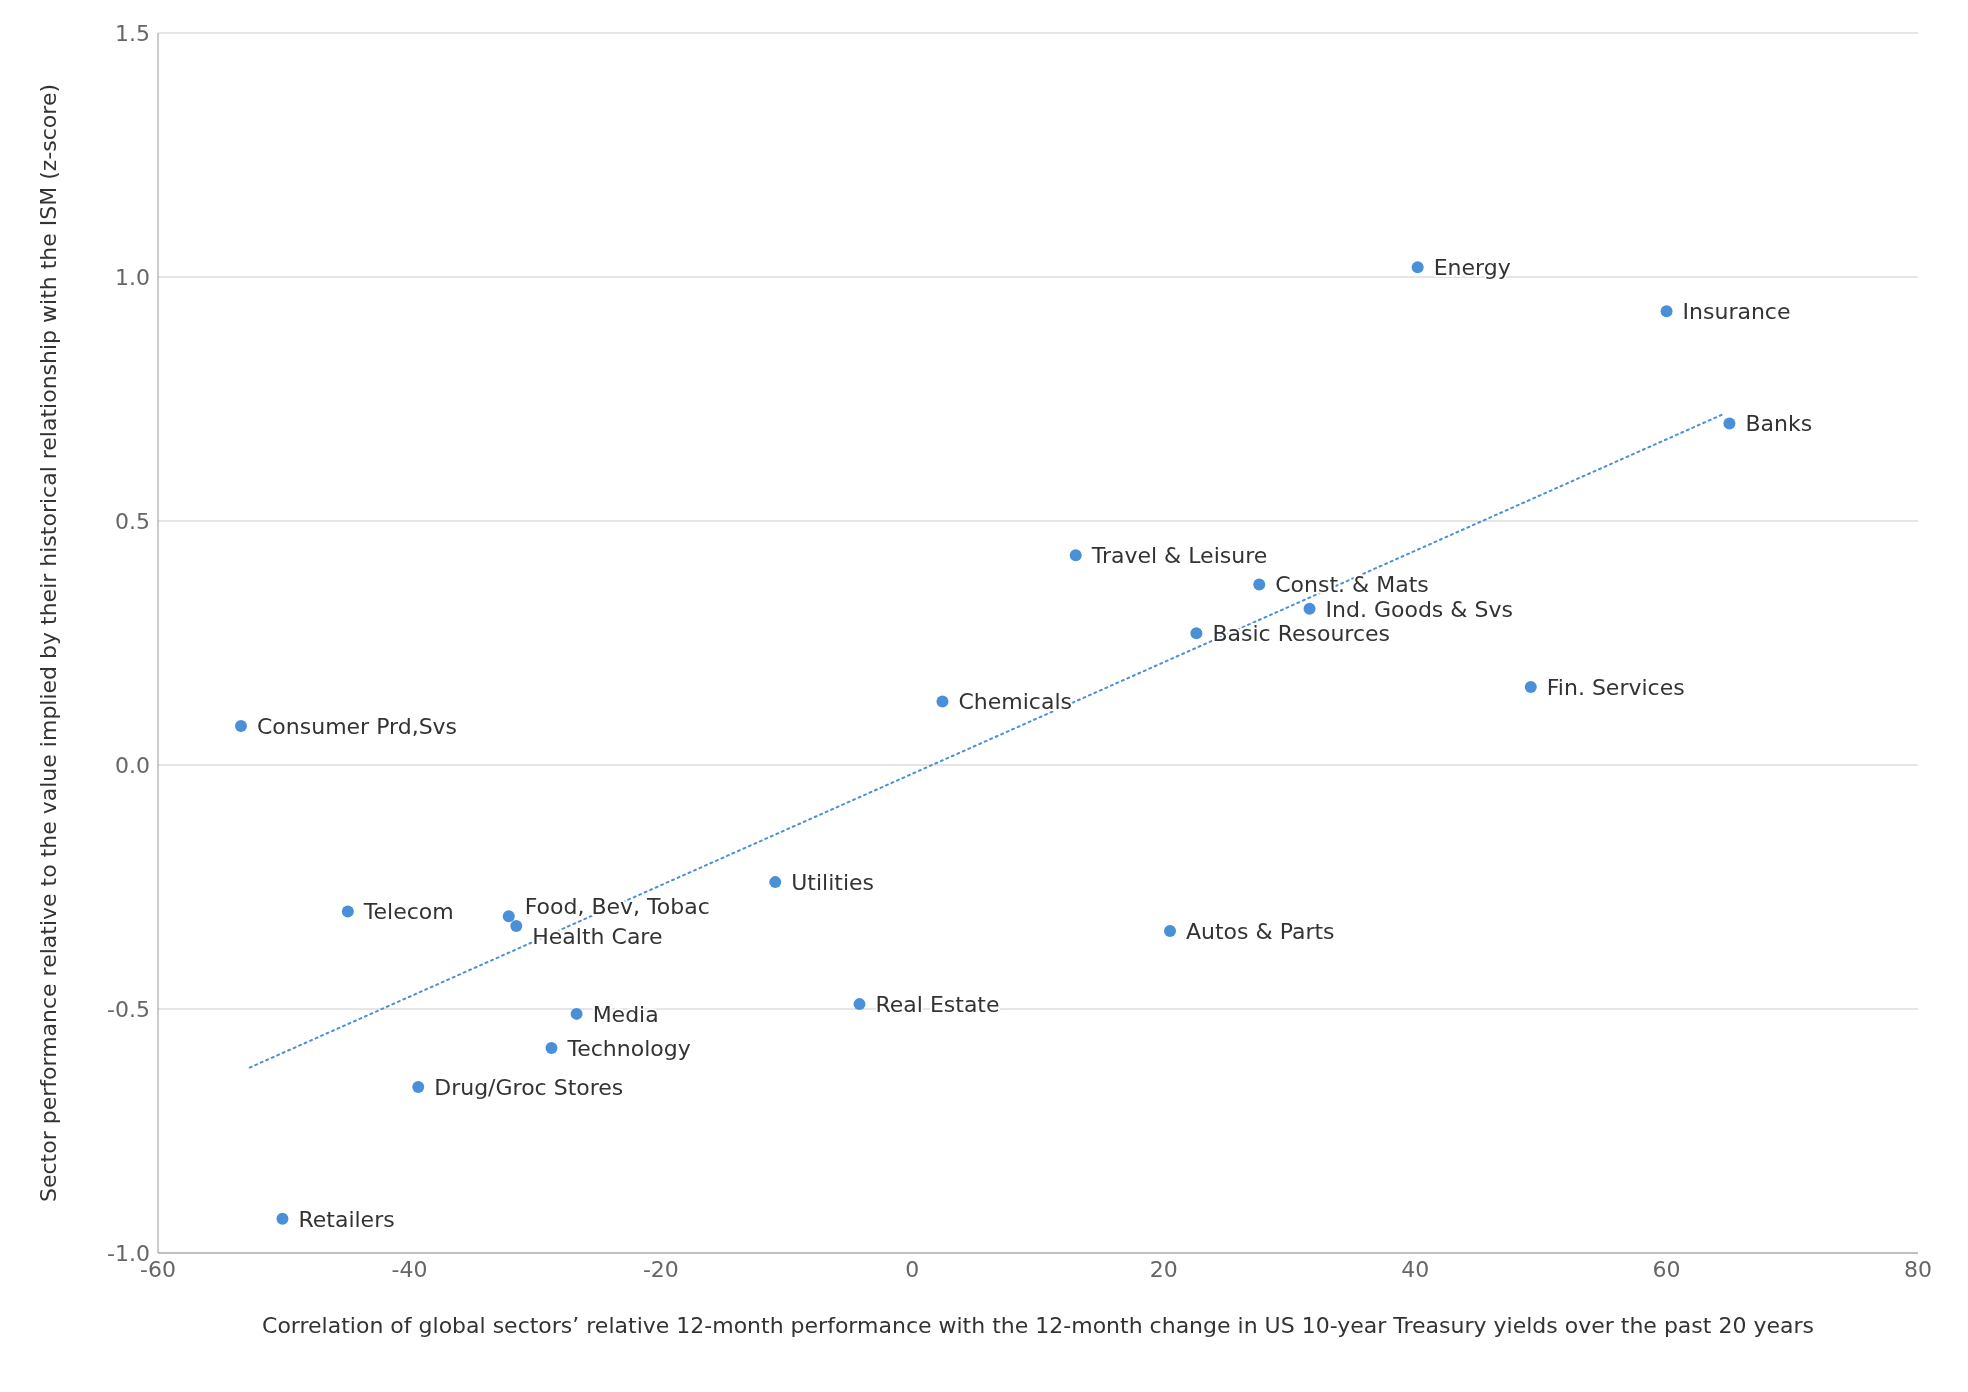 This screenshot has width=1968, height=1392. I want to click on data-label: Travel & Leisure, so click(1179, 555).